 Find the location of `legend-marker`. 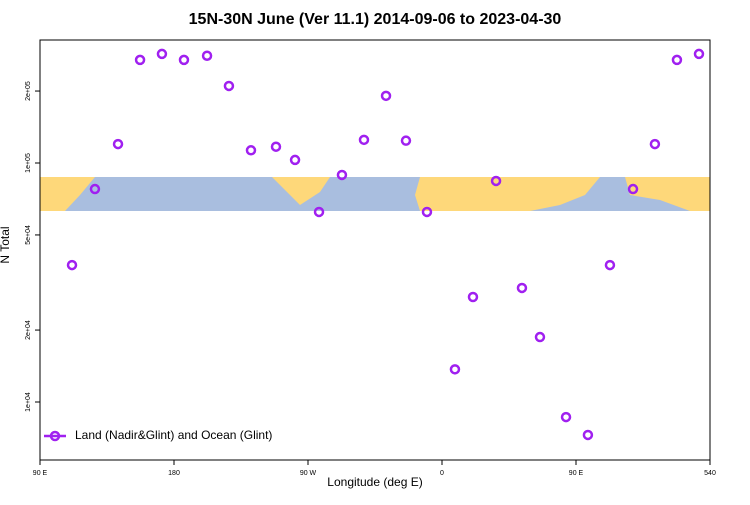

legend-marker is located at coordinates (55, 436).